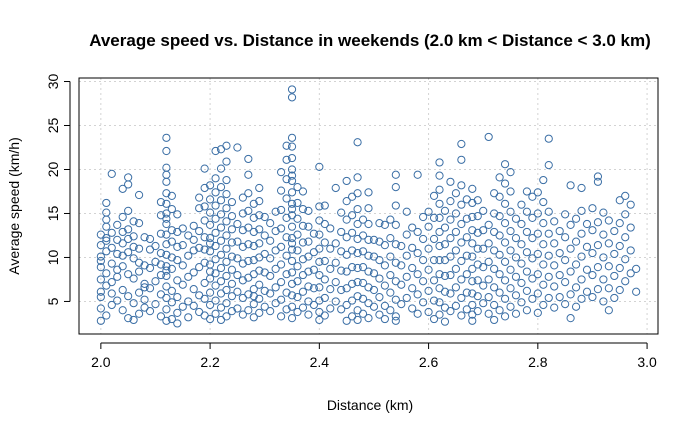  I want to click on y-tick-label: 10, so click(53, 257).